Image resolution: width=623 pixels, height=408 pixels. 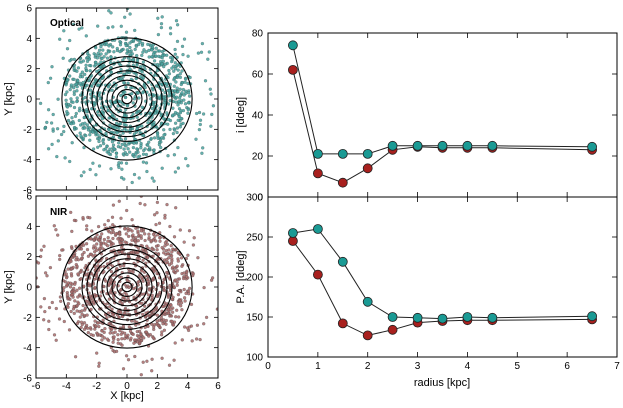 I want to click on nir-y-tick-label: 0, so click(x=29, y=288).